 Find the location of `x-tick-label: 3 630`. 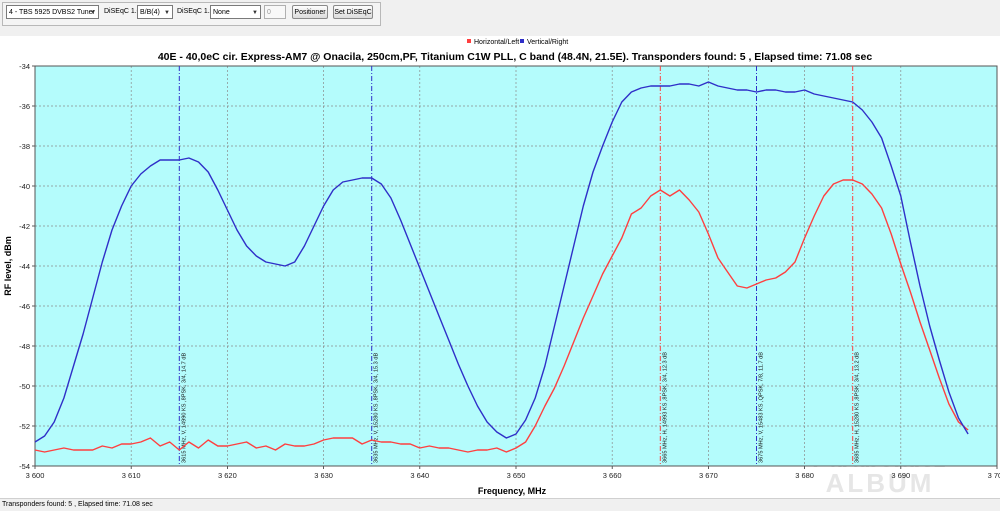

x-tick-label: 3 630 is located at coordinates (323, 475).